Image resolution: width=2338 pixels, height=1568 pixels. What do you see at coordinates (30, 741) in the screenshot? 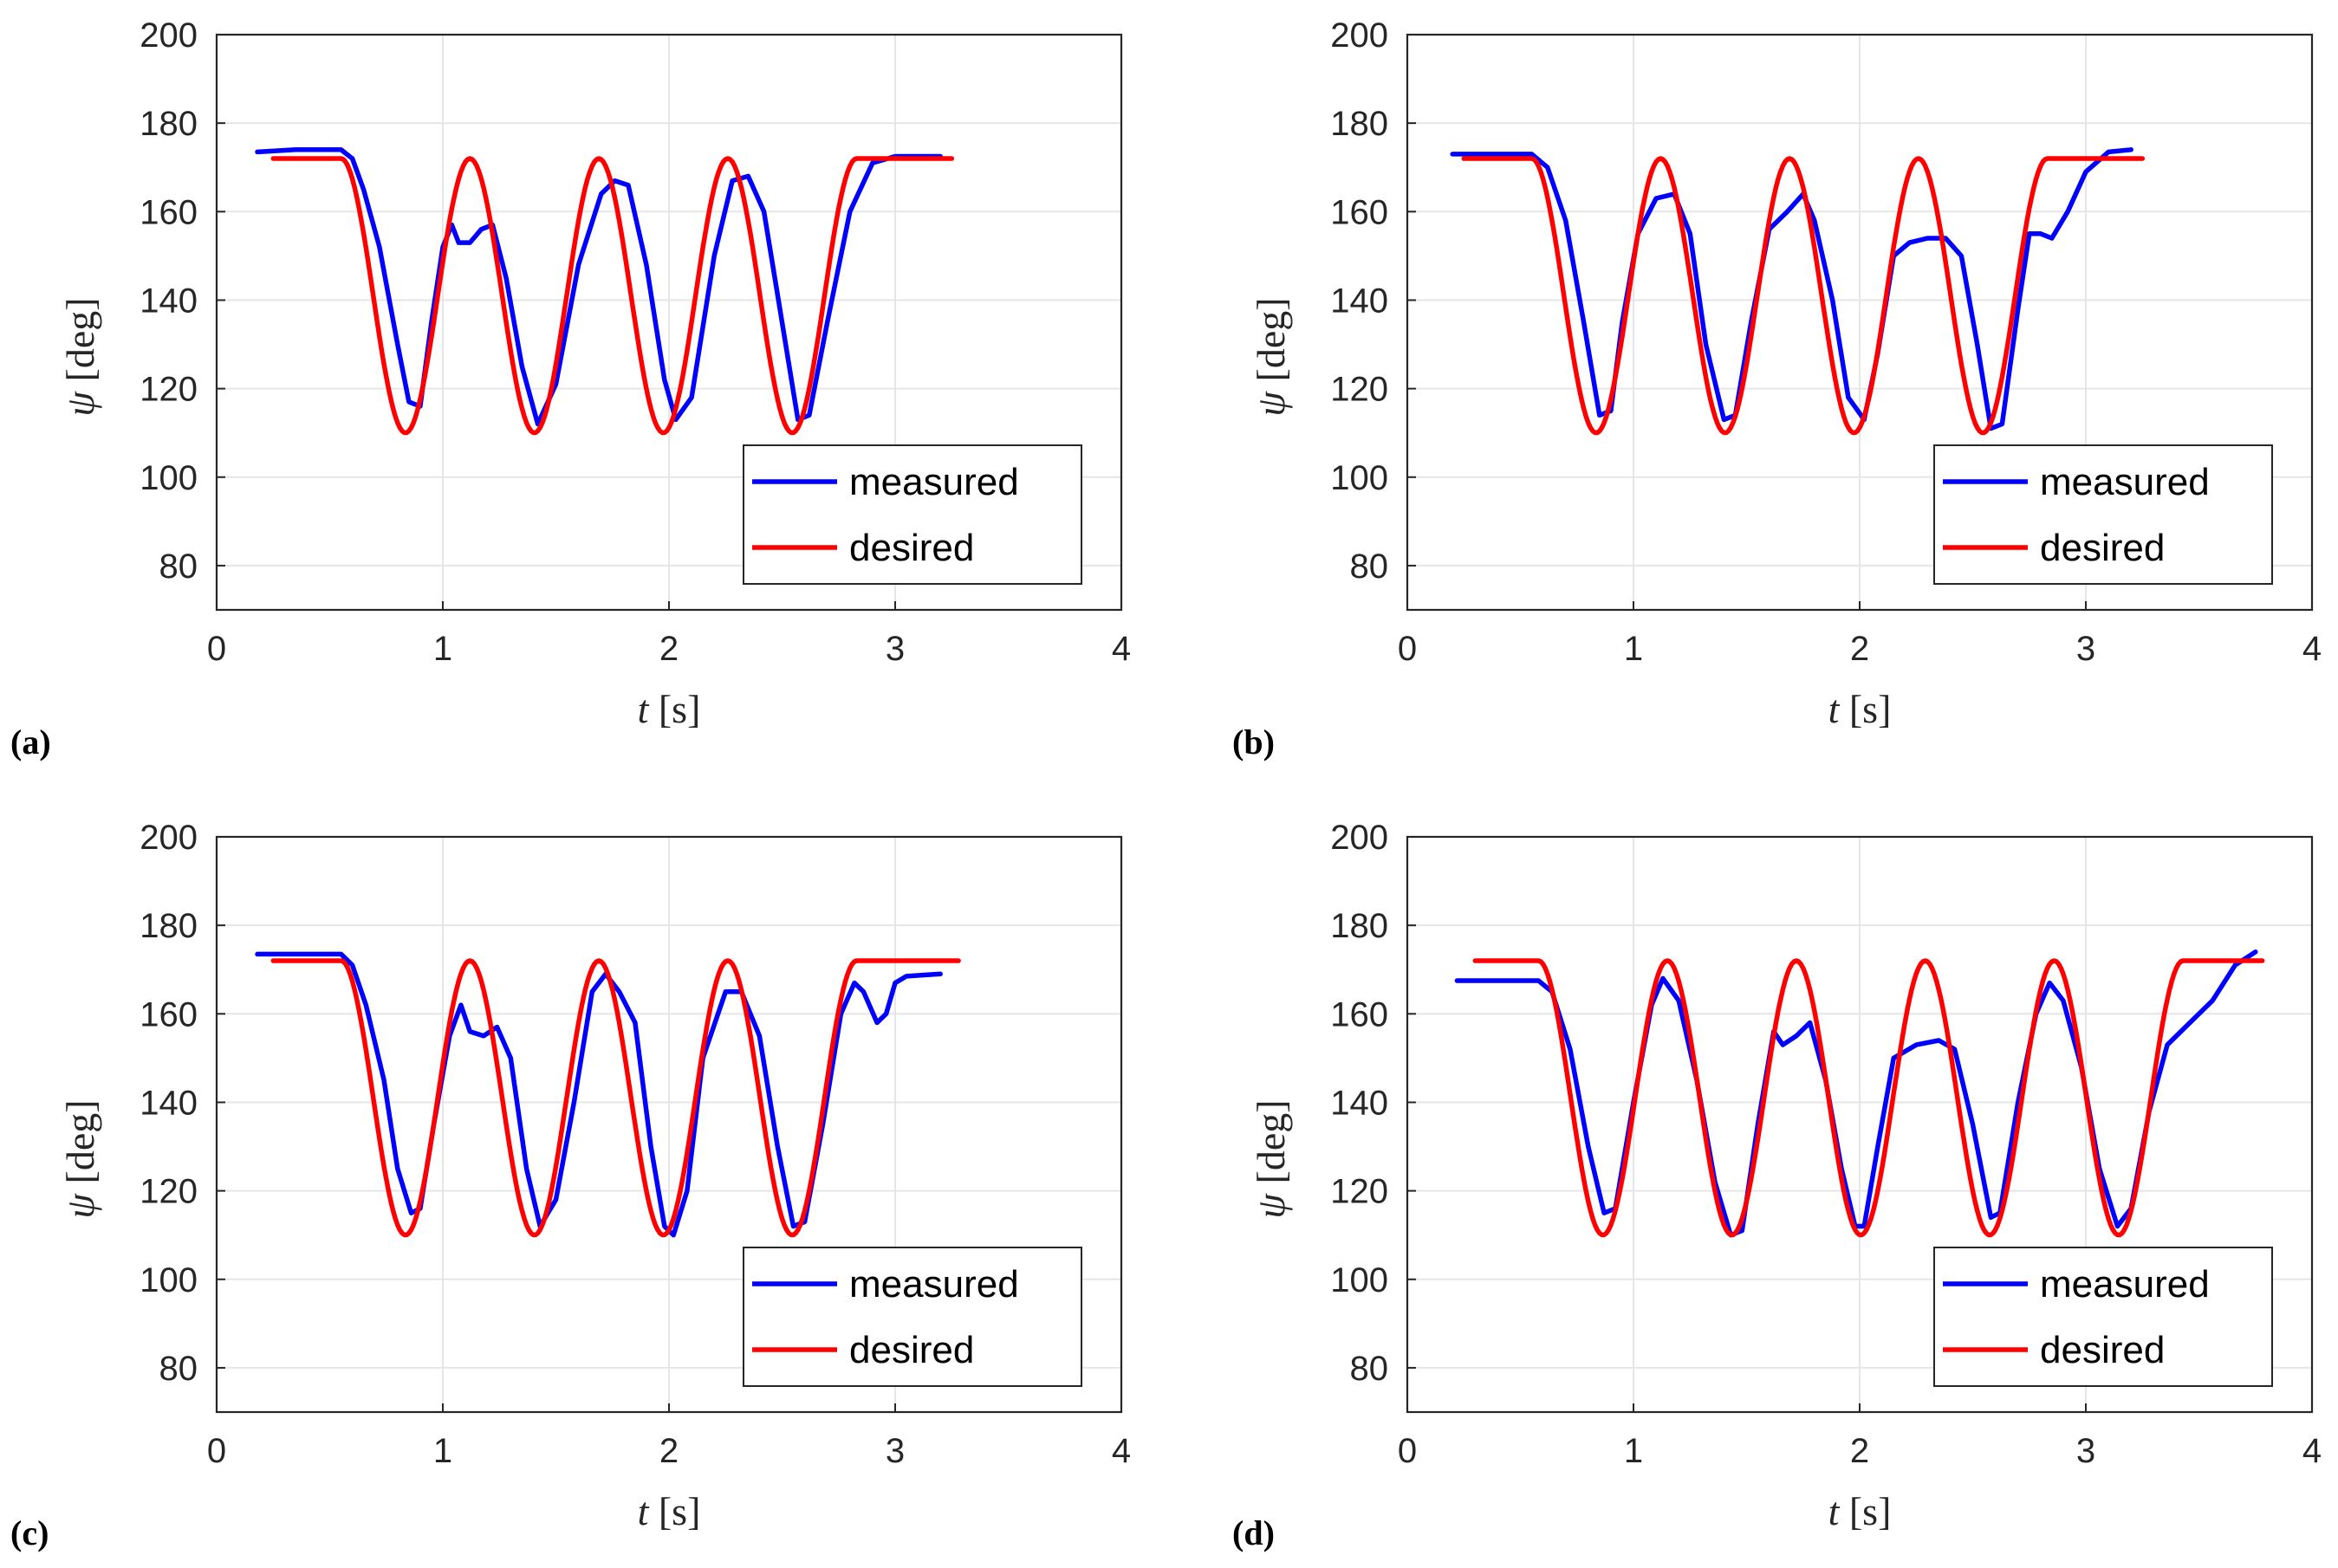
I see `panel-label: (a)` at bounding box center [30, 741].